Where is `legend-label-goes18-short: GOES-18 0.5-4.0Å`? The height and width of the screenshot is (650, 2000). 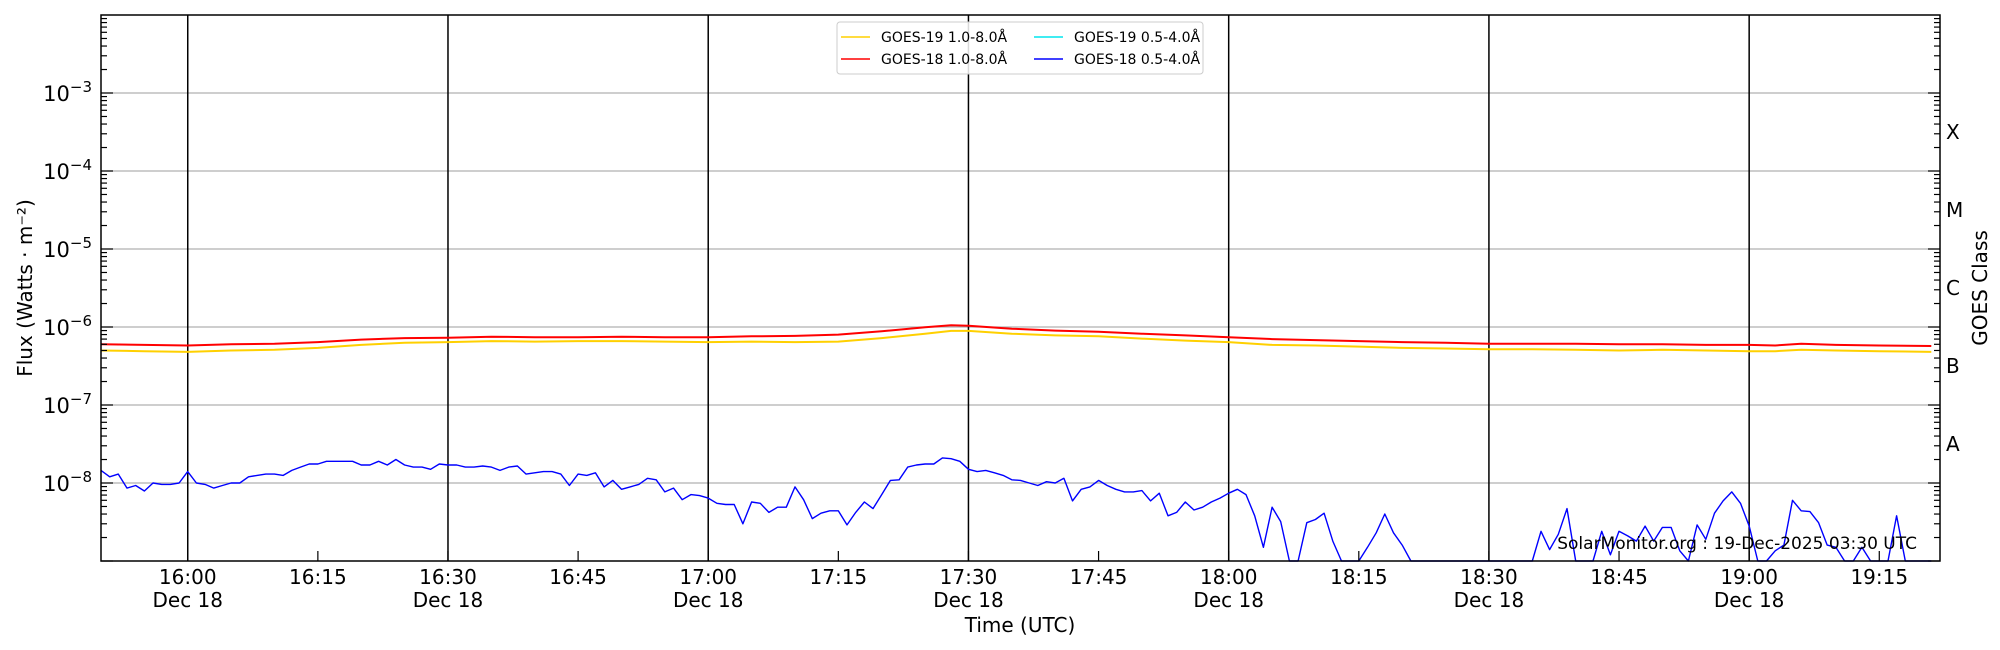
legend-label-goes18-short: GOES-18 0.5-4.0Å is located at coordinates (1137, 59).